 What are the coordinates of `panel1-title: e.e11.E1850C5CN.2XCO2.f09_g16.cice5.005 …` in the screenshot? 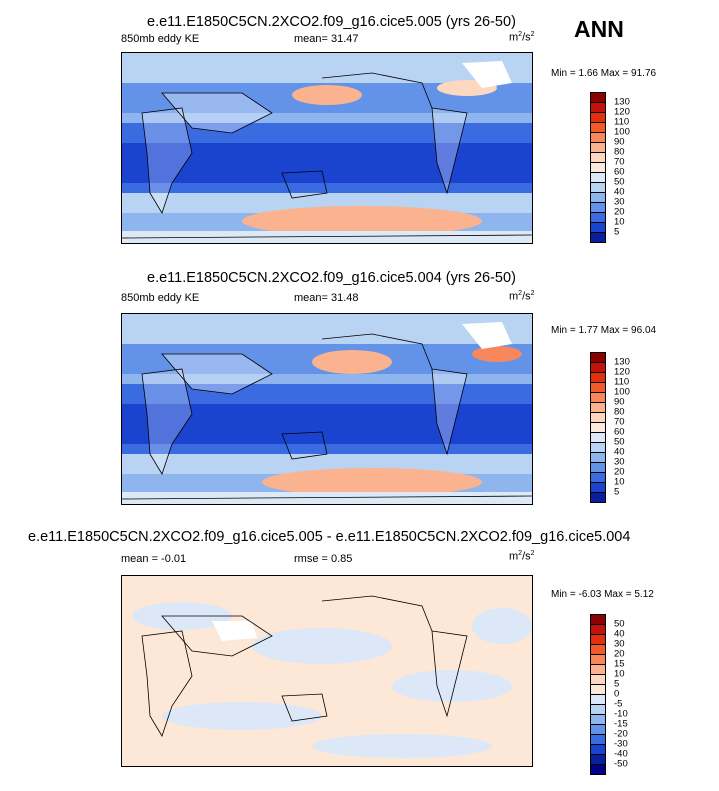 It's located at (331, 22).